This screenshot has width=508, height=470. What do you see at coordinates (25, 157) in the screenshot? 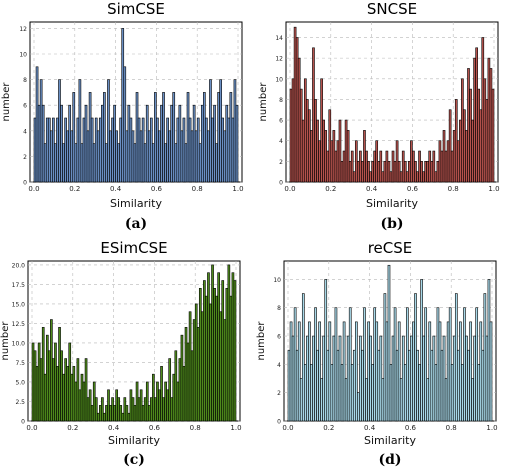
I see `y-tick-label: 2` at bounding box center [25, 157].